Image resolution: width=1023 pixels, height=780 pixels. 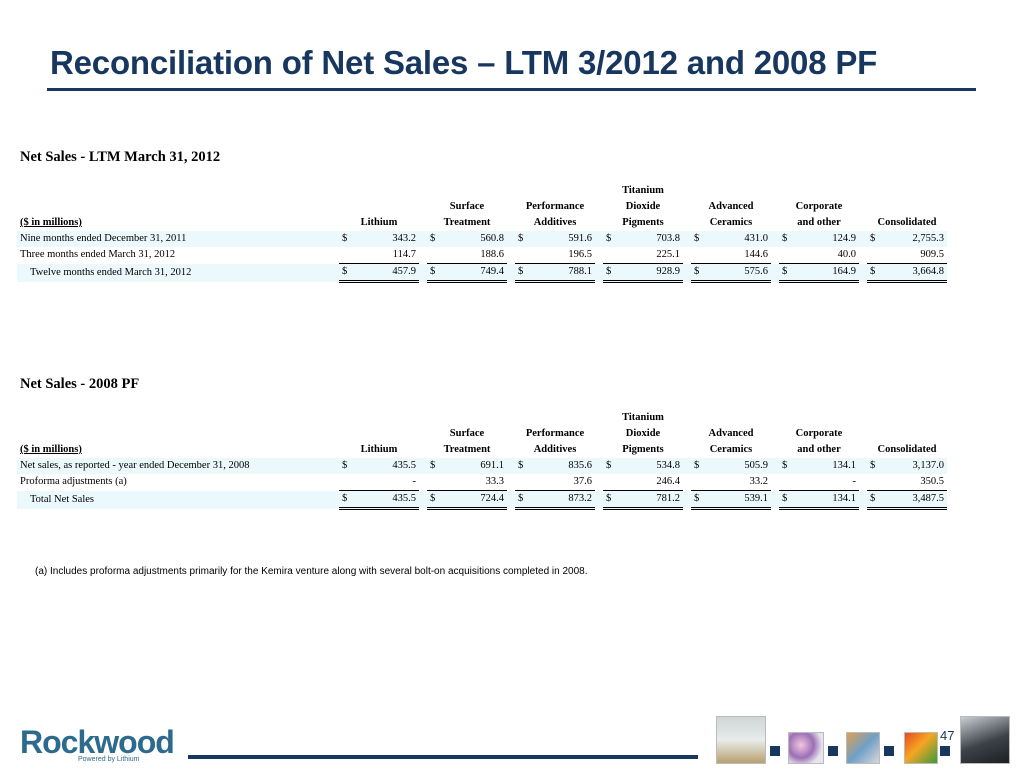 I want to click on header-row: Titanium, so click(x=482, y=191).